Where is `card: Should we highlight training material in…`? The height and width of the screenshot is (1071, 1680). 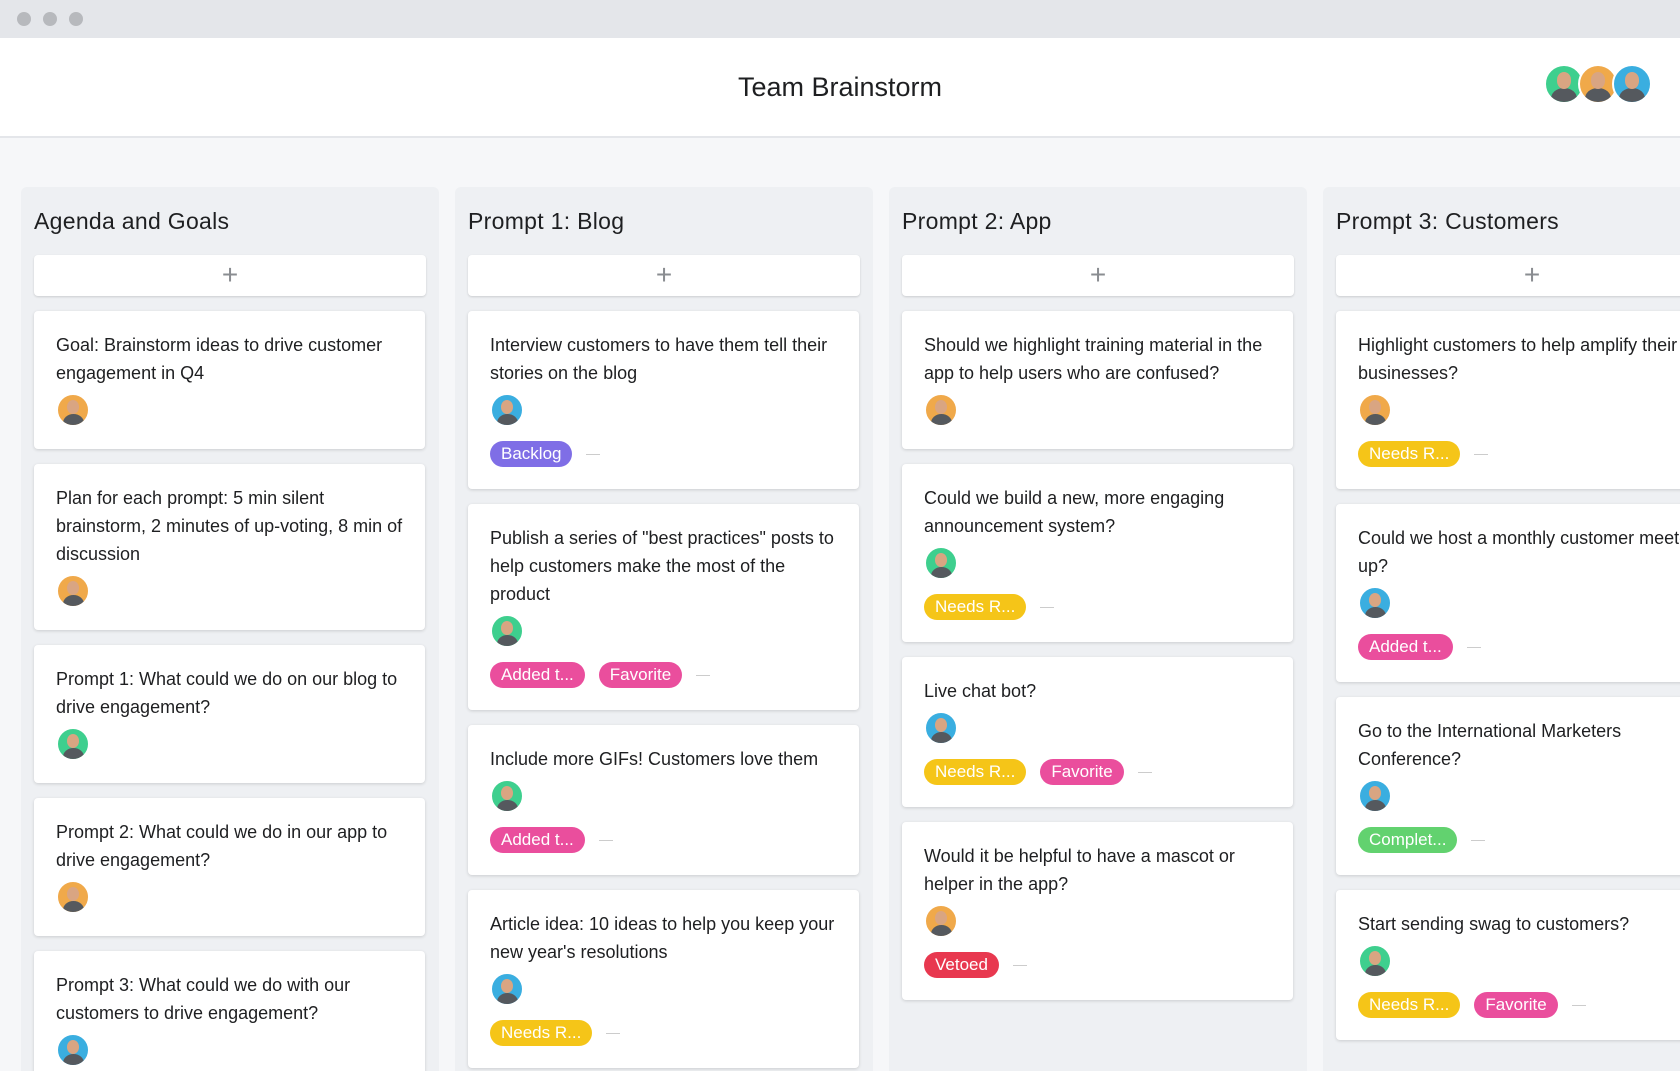
card: Should we highlight training material in… is located at coordinates (1097, 380).